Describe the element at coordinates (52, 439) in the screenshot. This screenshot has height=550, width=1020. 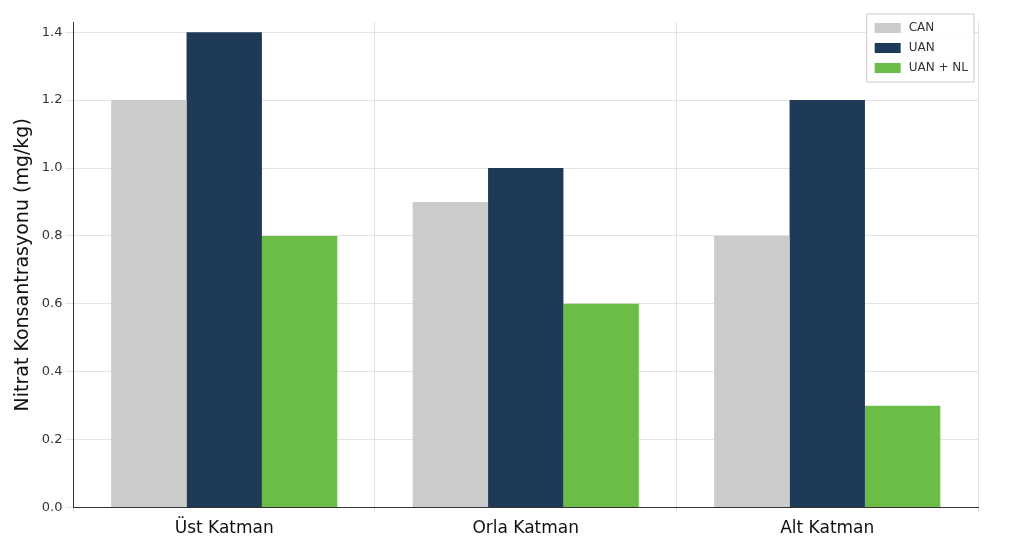
I see `y-tick-label: 0.2` at that location.